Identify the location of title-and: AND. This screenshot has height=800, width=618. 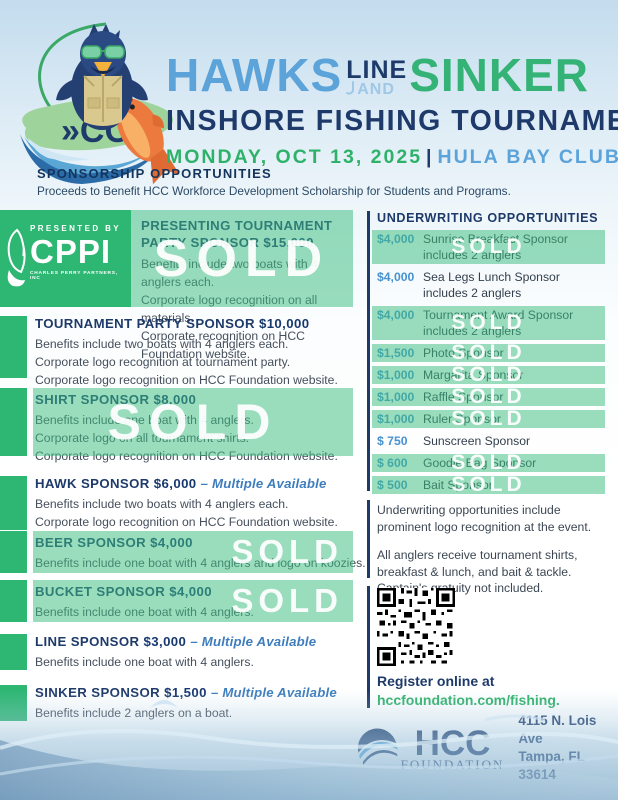
(376, 90).